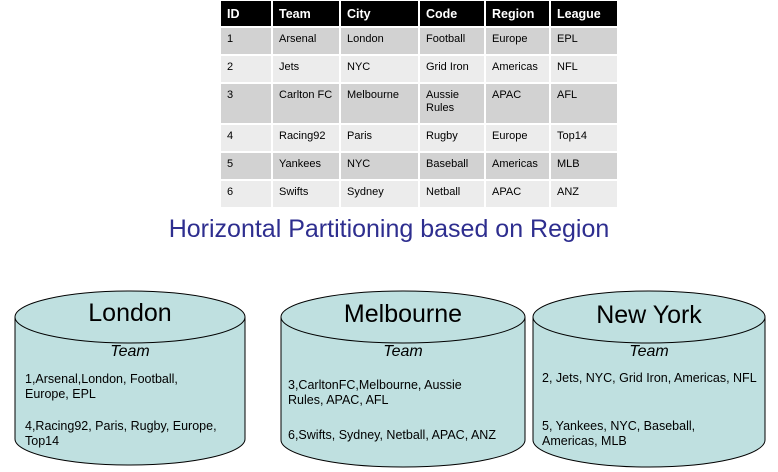 The image size is (778, 472). I want to click on cell: 1, so click(247, 41).